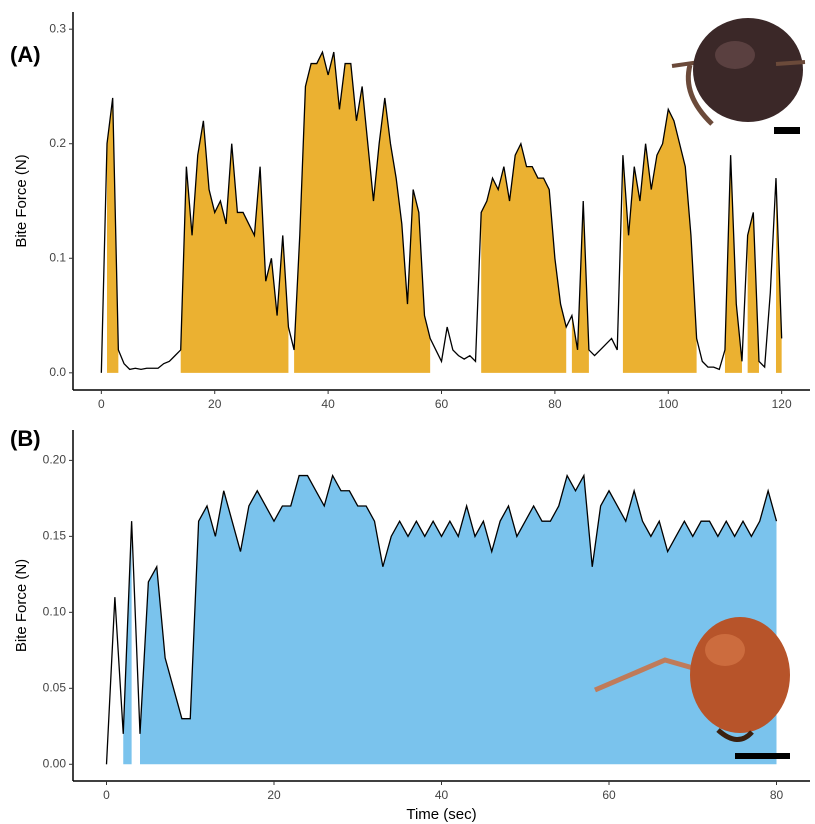 The image size is (815, 824). What do you see at coordinates (25, 438) in the screenshot?
I see `panel-label: (B)` at bounding box center [25, 438].